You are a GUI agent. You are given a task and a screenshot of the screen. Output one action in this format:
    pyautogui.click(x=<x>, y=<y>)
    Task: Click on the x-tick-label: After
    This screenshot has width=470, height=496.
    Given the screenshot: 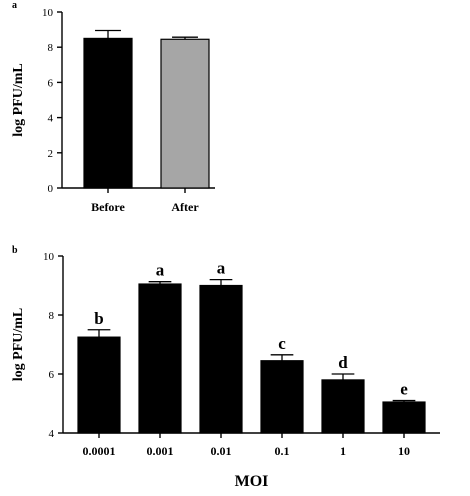 What is the action you would take?
    pyautogui.click(x=185, y=207)
    